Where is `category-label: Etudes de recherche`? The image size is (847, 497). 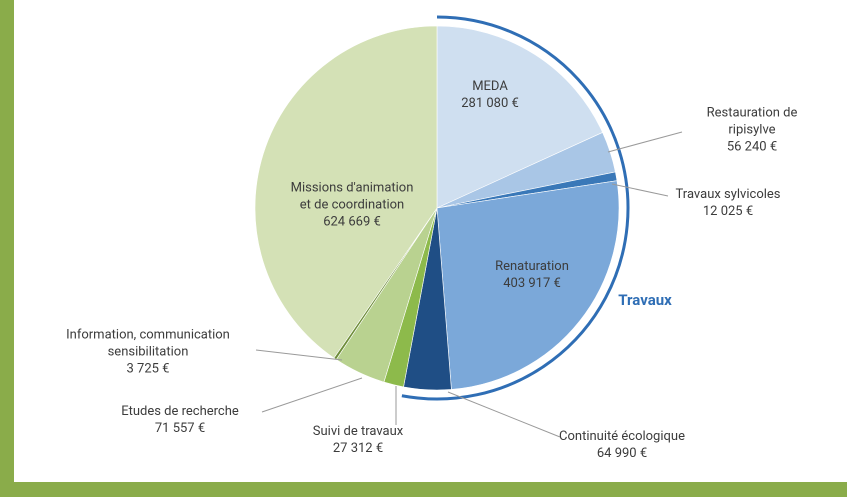 category-label: Etudes de recherche is located at coordinates (180, 411).